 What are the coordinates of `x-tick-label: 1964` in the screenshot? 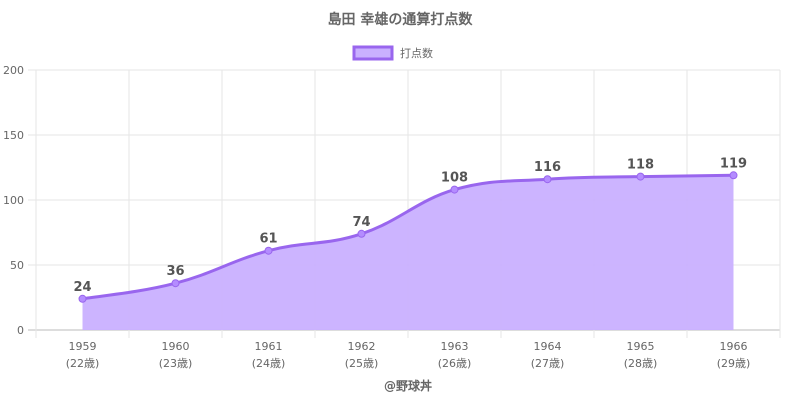 It's located at (548, 346).